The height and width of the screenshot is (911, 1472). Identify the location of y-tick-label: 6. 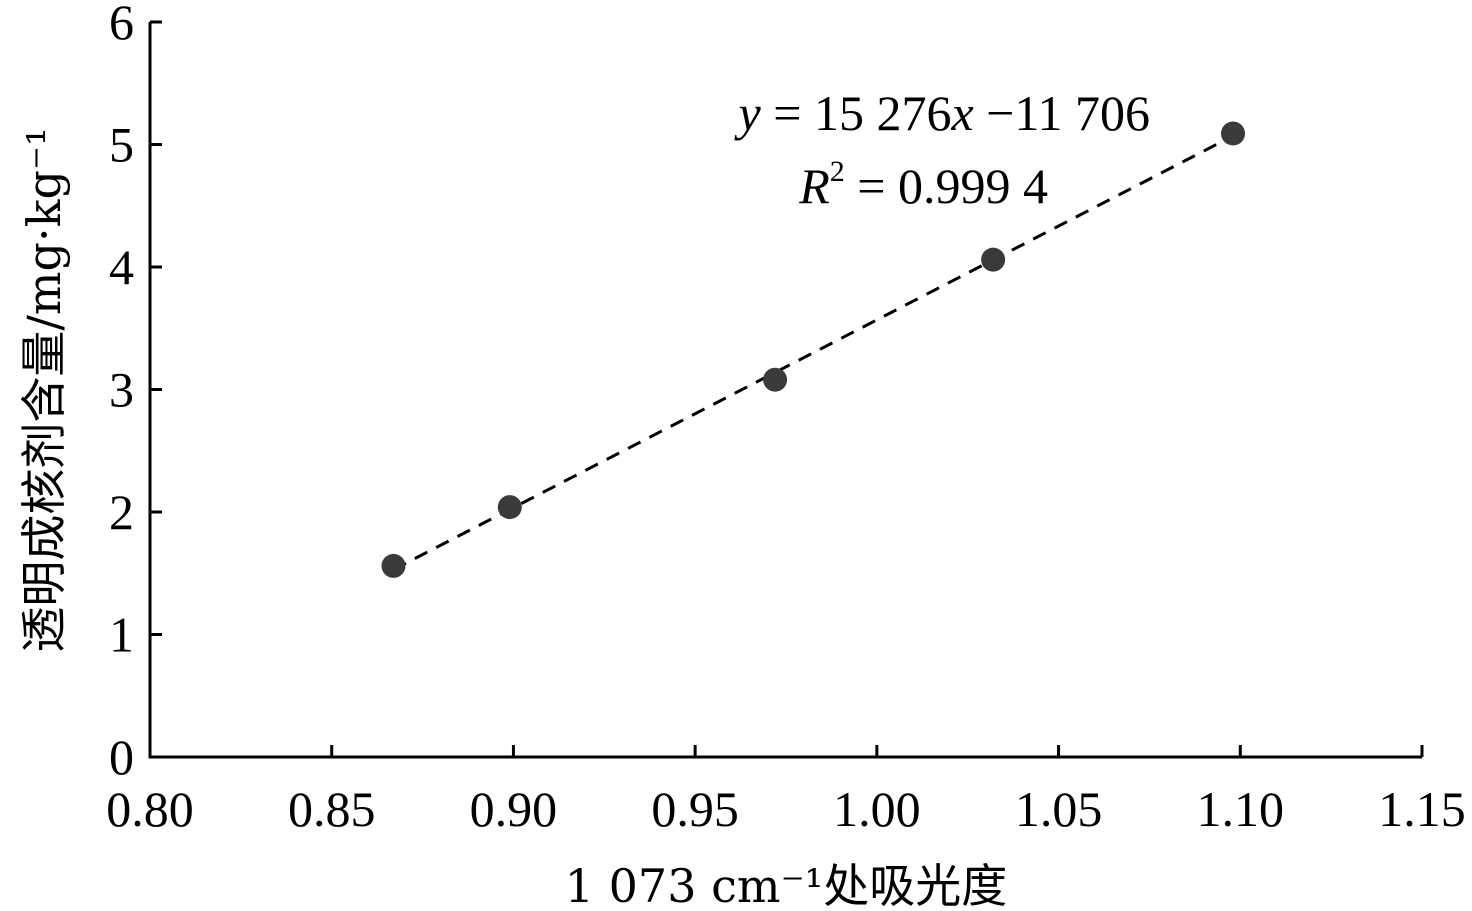
(121, 25).